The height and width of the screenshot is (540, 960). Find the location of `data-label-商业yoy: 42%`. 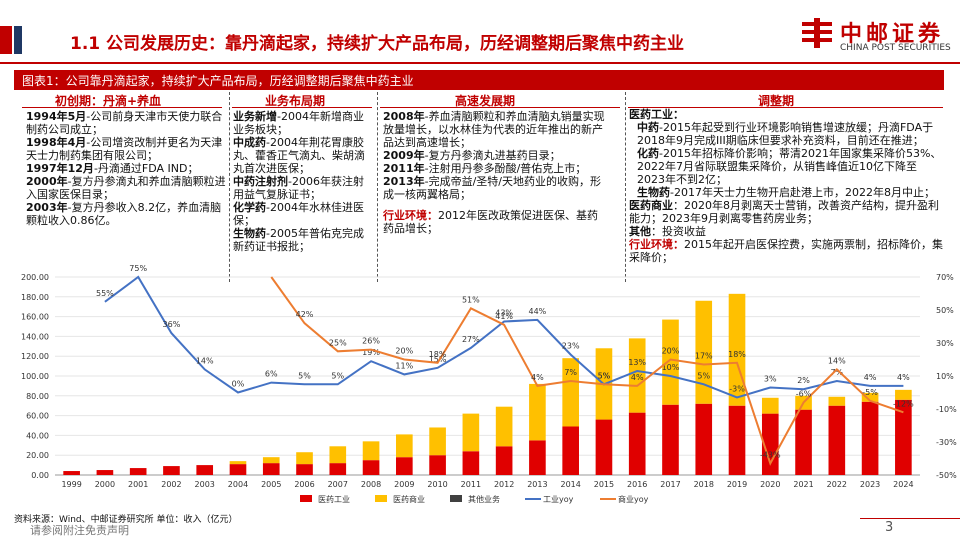

data-label-商业yoy: 42% is located at coordinates (305, 314).